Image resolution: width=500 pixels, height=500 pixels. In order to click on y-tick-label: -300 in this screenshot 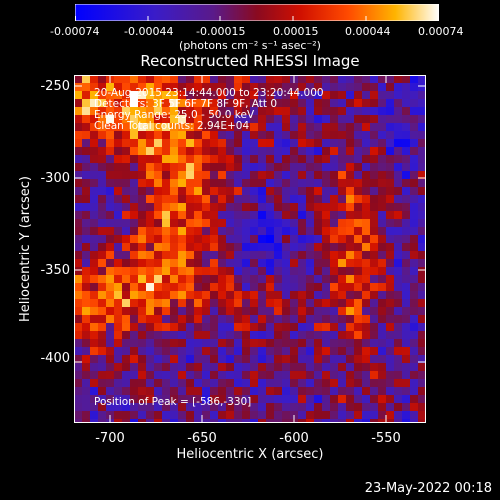, I will do `click(55, 178)`.